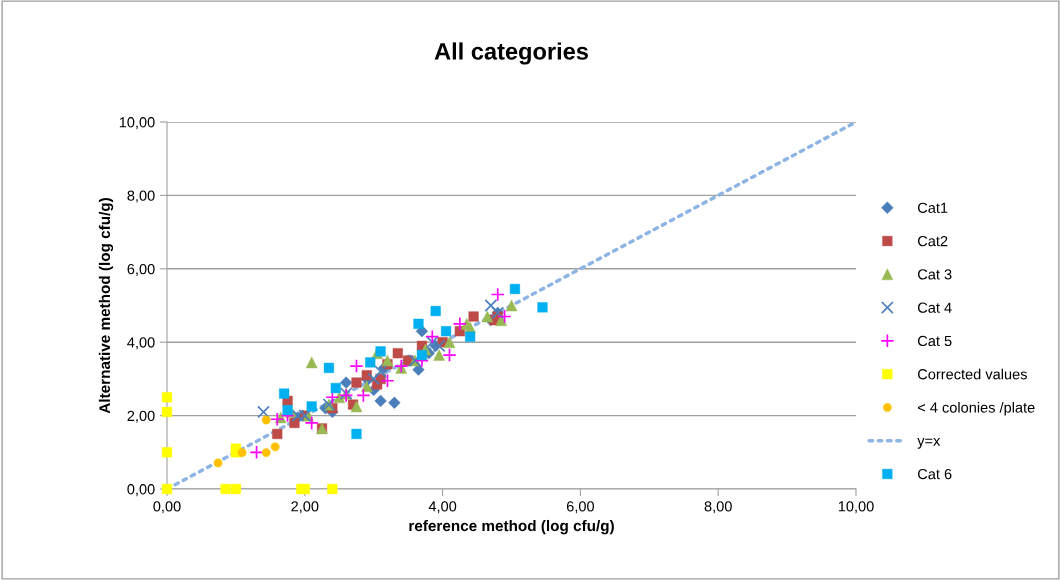  What do you see at coordinates (932, 207) in the screenshot?
I see `legend-label: Cat1` at bounding box center [932, 207].